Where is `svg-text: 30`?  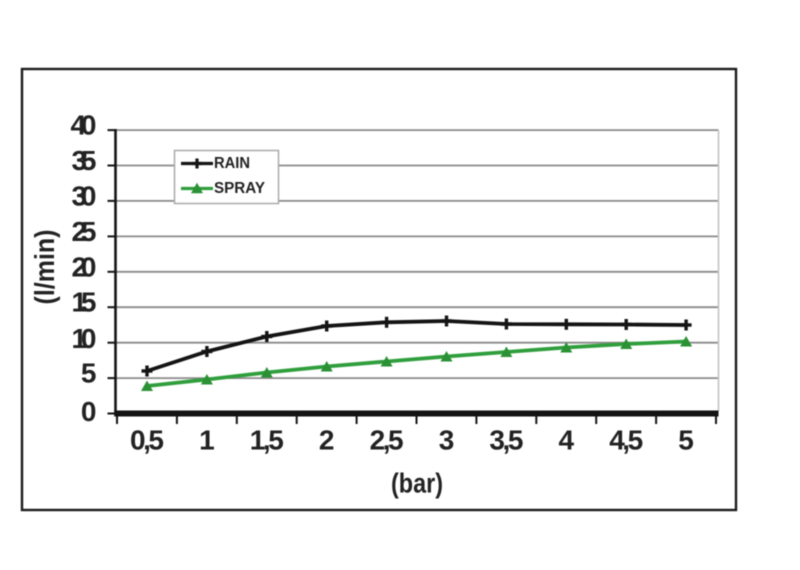
svg-text: 30 is located at coordinates (84, 195).